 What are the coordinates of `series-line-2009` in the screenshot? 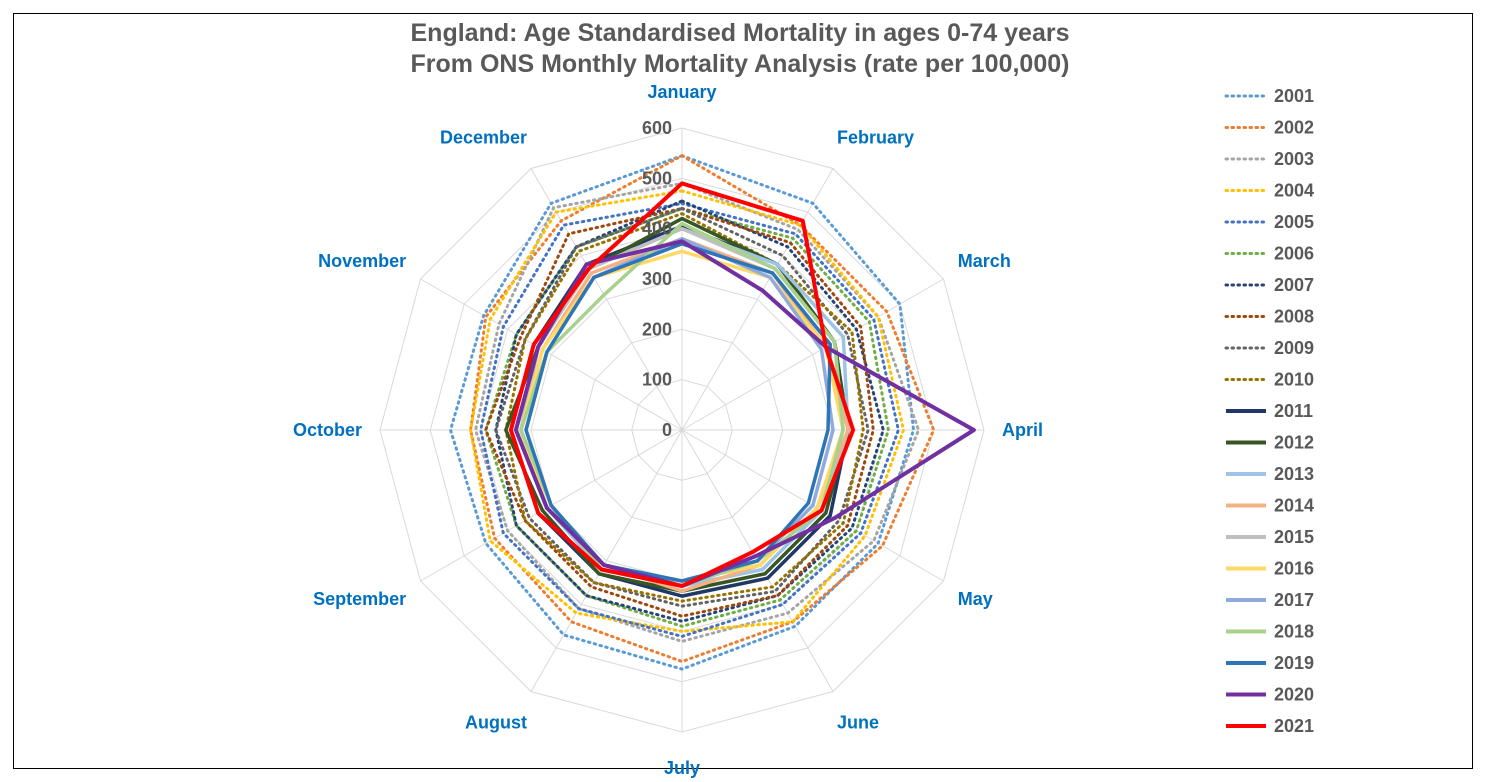 It's located at (682, 407).